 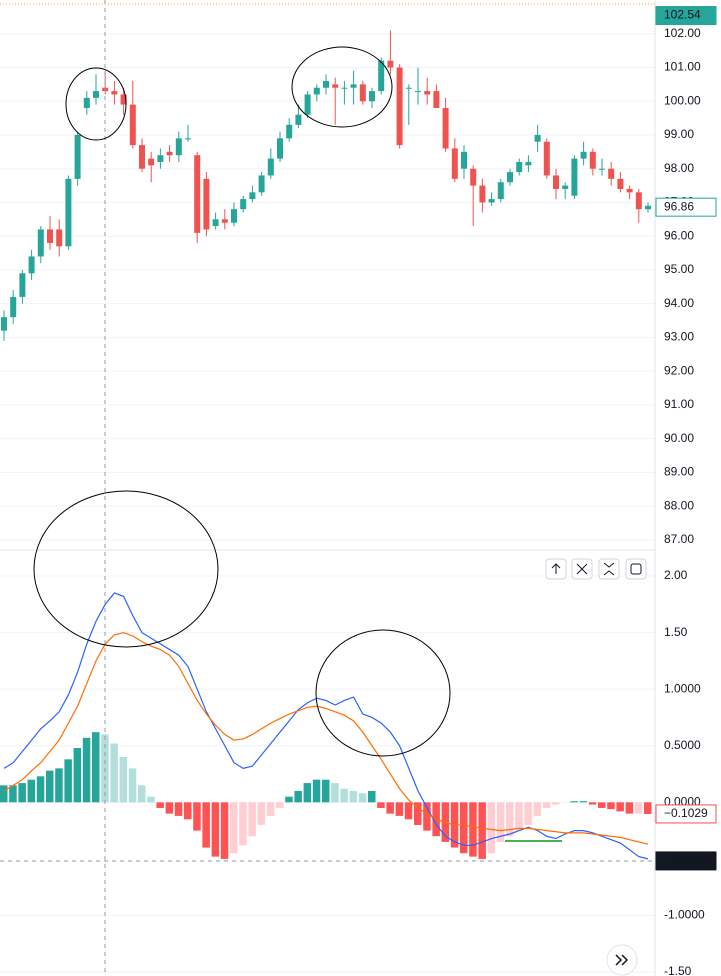 What do you see at coordinates (679, 404) in the screenshot?
I see `y-tick-label: 91.00` at bounding box center [679, 404].